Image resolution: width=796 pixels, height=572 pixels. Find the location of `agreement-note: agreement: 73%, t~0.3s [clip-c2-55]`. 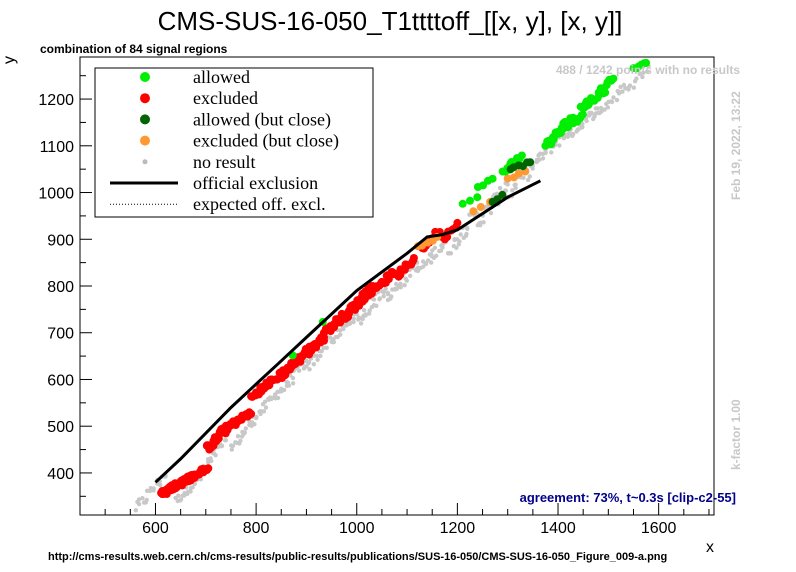

agreement-note: agreement: 73%, t~0.3s [clip-c2-55] is located at coordinates (628, 497).